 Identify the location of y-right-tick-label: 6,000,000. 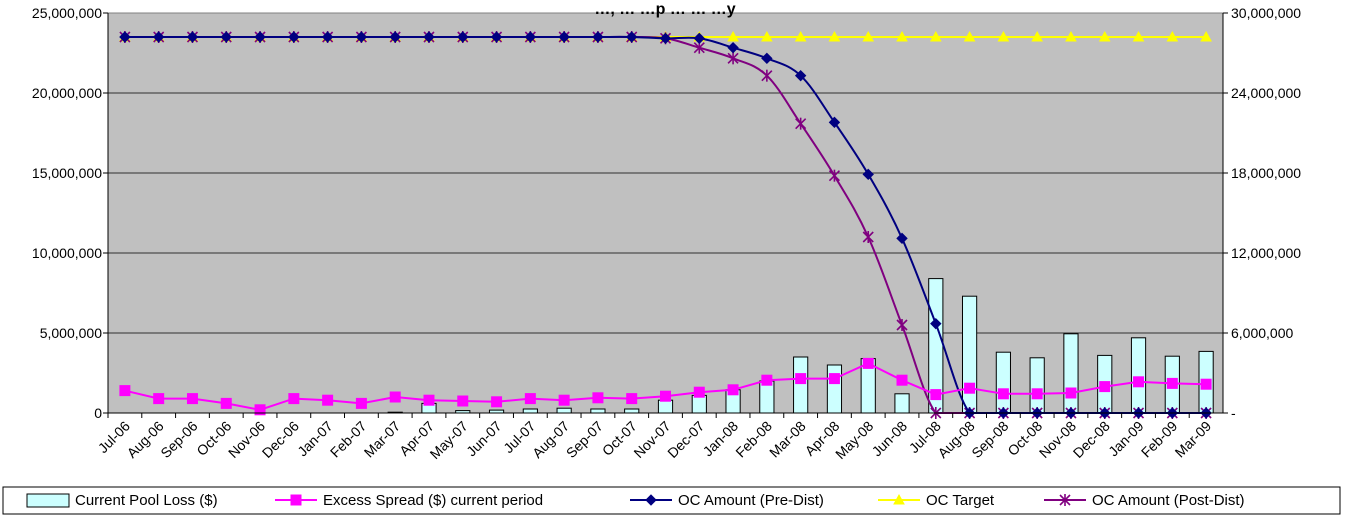
(1262, 333).